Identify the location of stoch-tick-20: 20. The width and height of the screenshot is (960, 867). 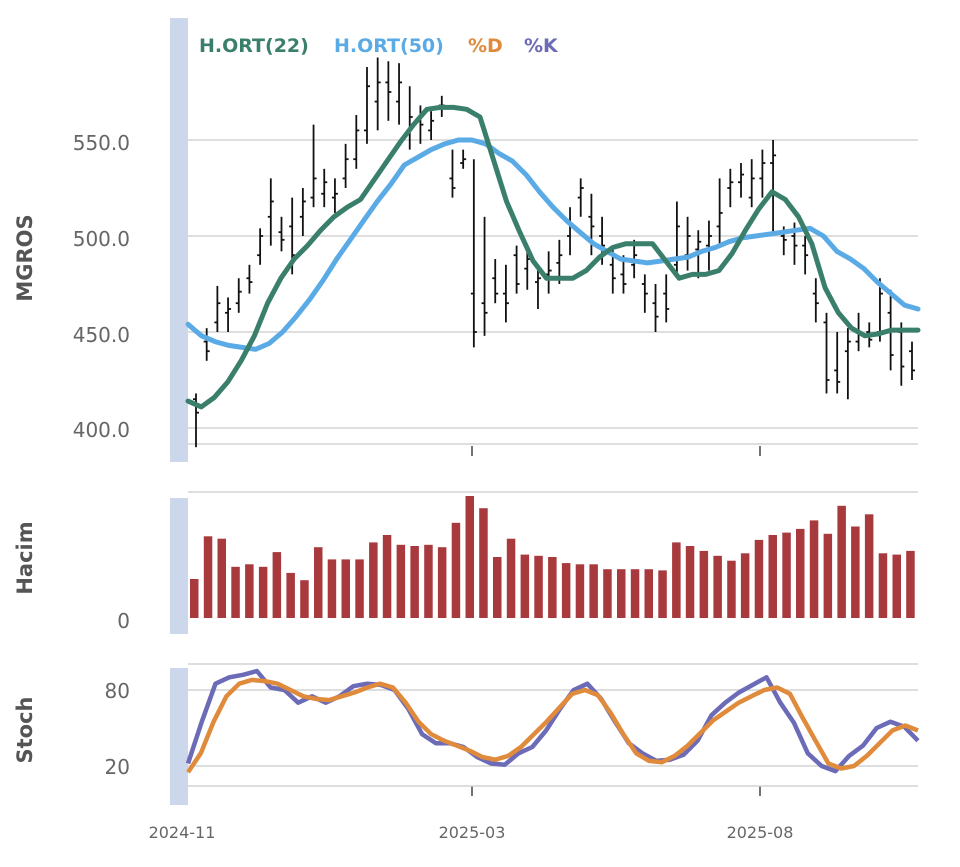
(117, 767).